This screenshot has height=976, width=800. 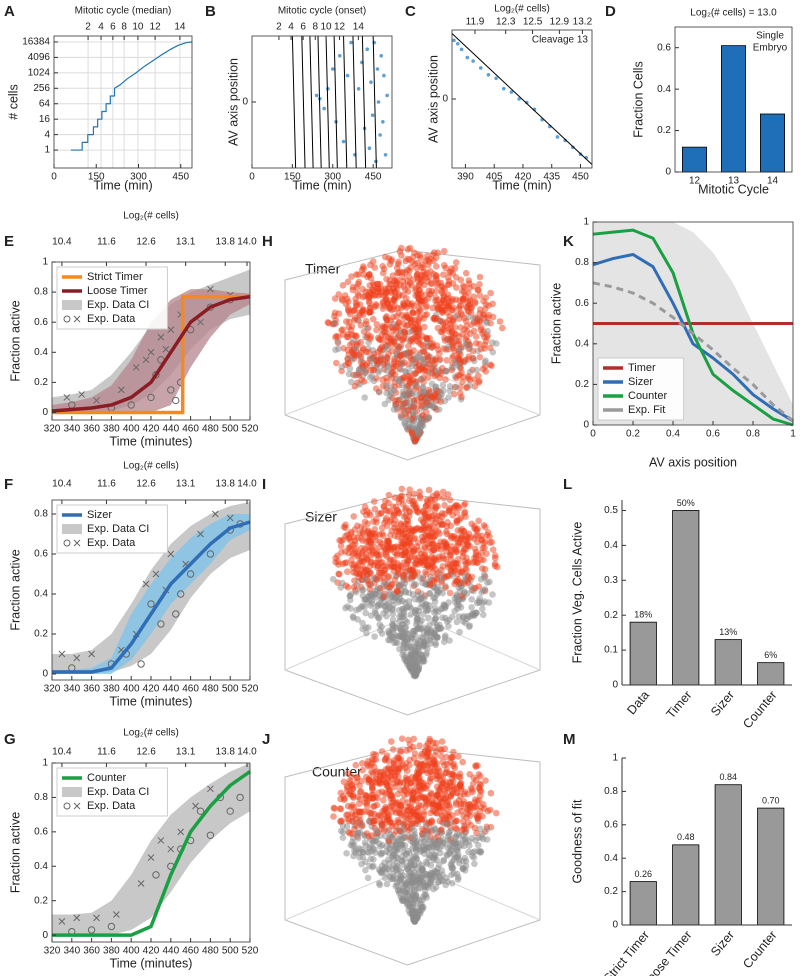 What do you see at coordinates (327, 102) in the screenshot?
I see `series-line` at bounding box center [327, 102].